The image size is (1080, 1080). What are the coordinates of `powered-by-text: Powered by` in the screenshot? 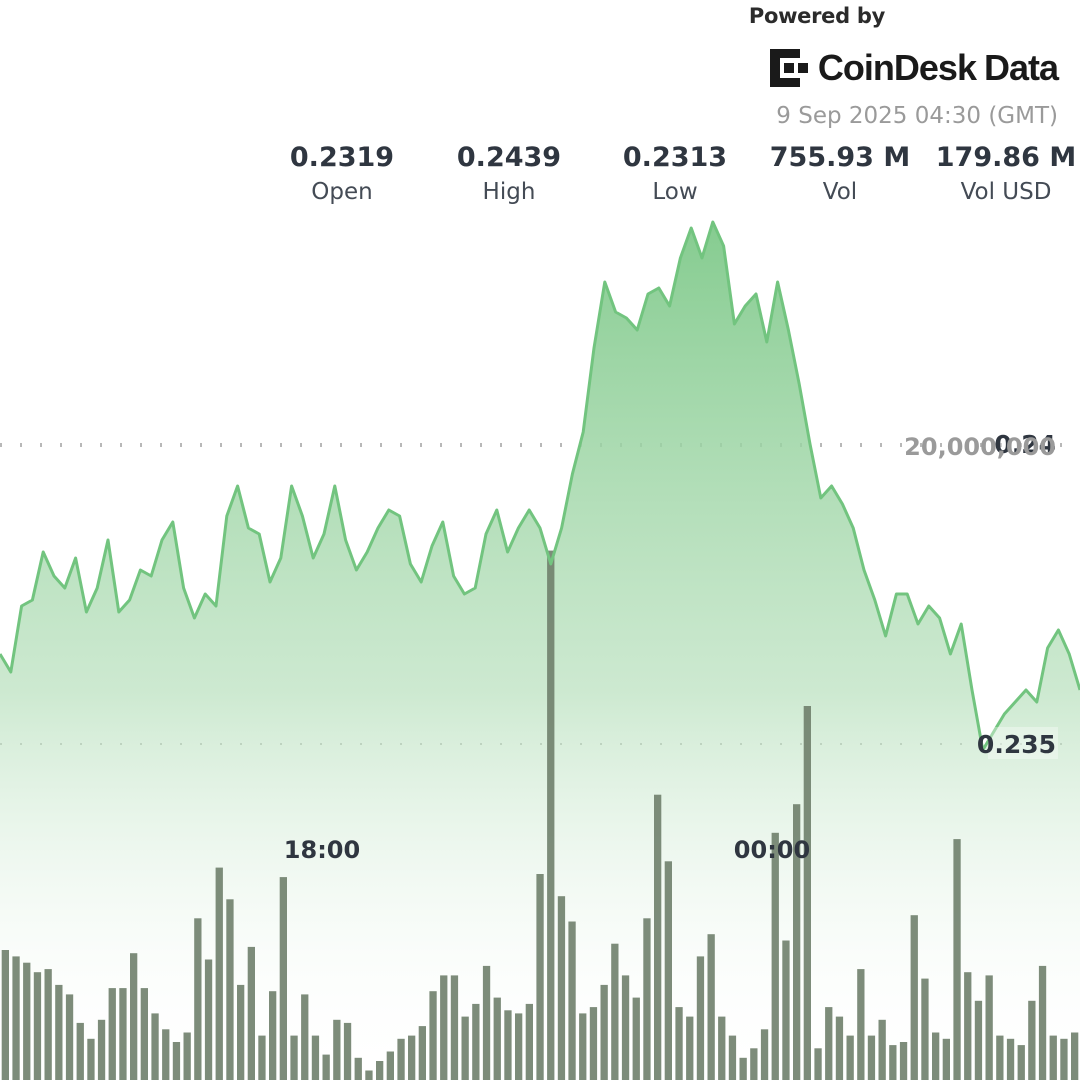 It's located at (816, 16).